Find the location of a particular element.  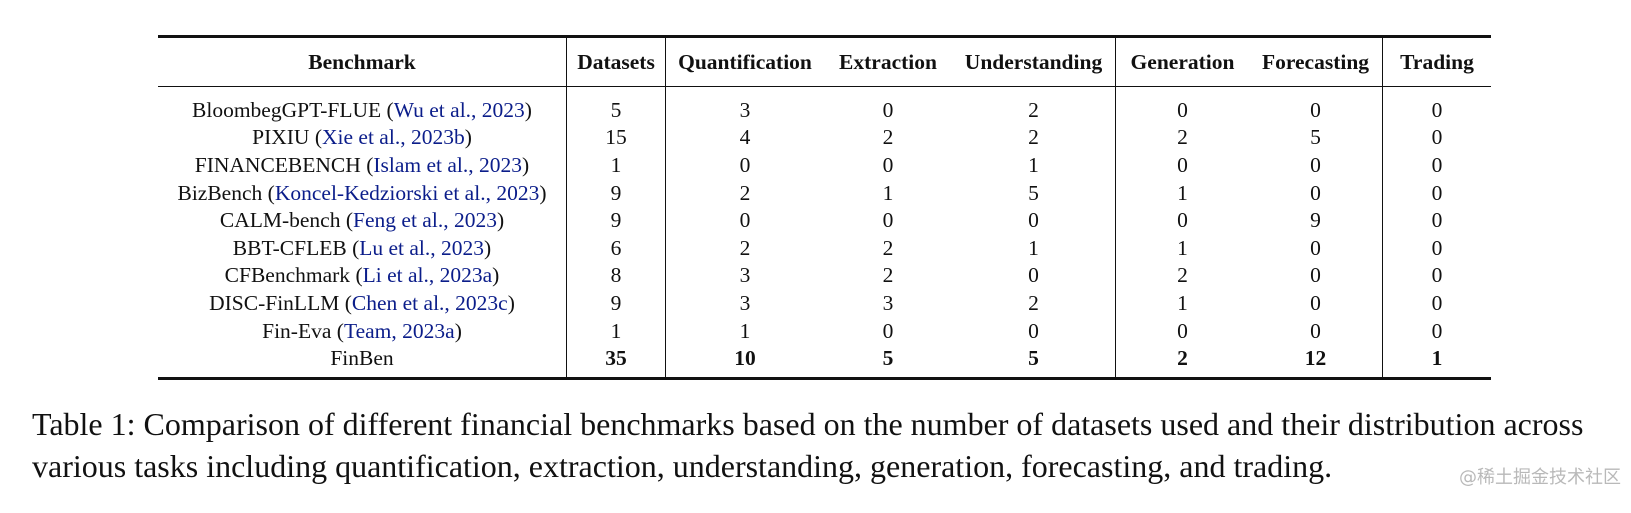

benchmark-name-cell: Fin-Eva (Team, 2023a) is located at coordinates (362, 330).